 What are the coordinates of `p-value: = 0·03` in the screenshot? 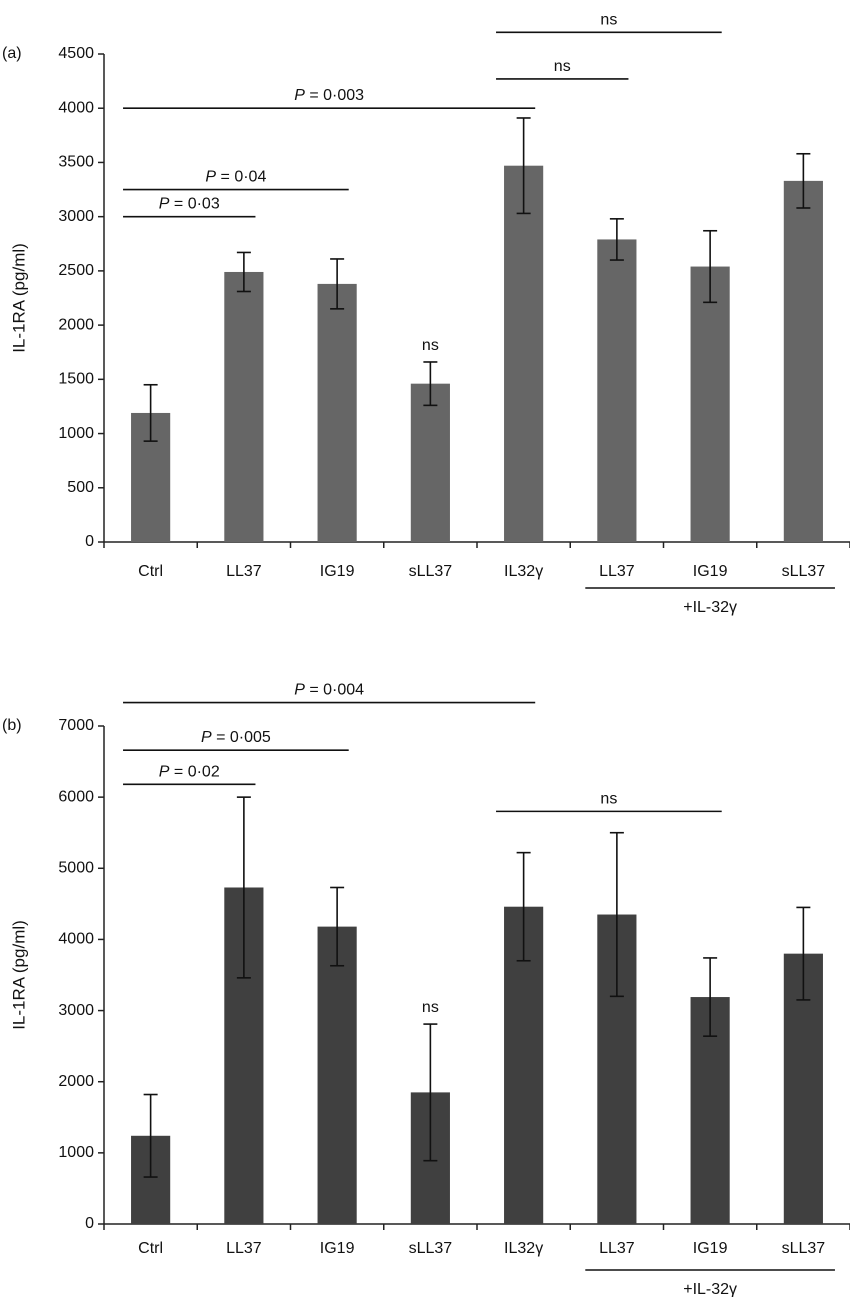 It's located at (194, 204).